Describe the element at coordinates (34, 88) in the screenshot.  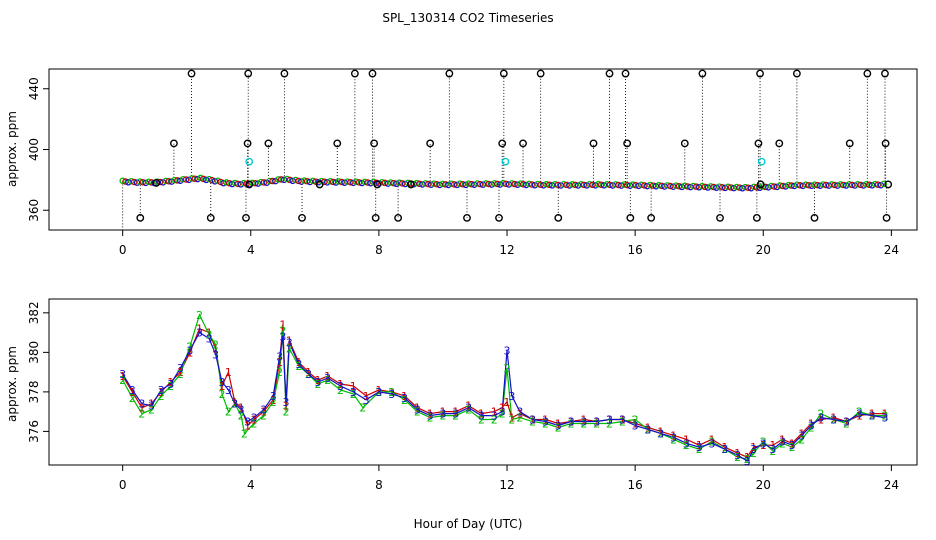
I see `y-tick-label: 440` at that location.